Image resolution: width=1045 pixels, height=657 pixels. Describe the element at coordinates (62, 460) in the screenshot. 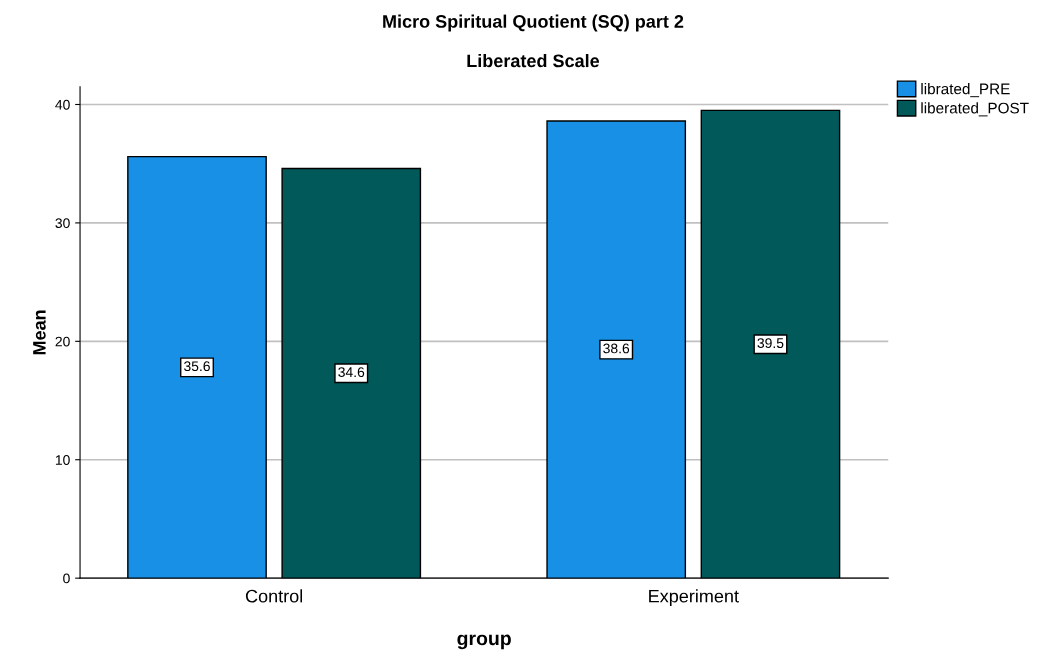

I see `y-tick-label: 10` at that location.